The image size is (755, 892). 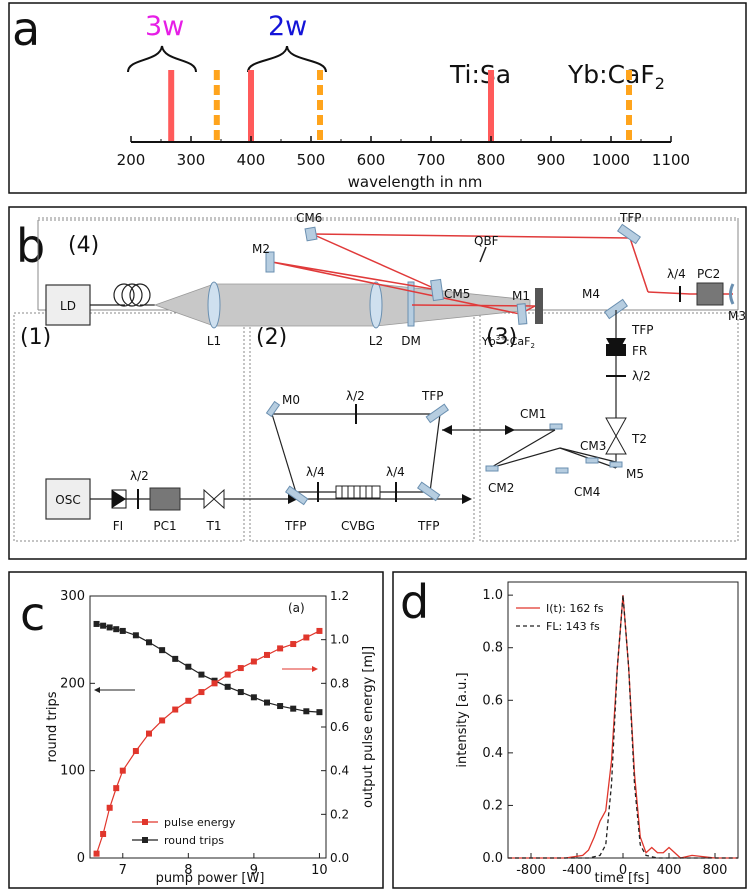 What do you see at coordinates (30, 246) in the screenshot?
I see `panel-b-letter: b` at bounding box center [30, 246].